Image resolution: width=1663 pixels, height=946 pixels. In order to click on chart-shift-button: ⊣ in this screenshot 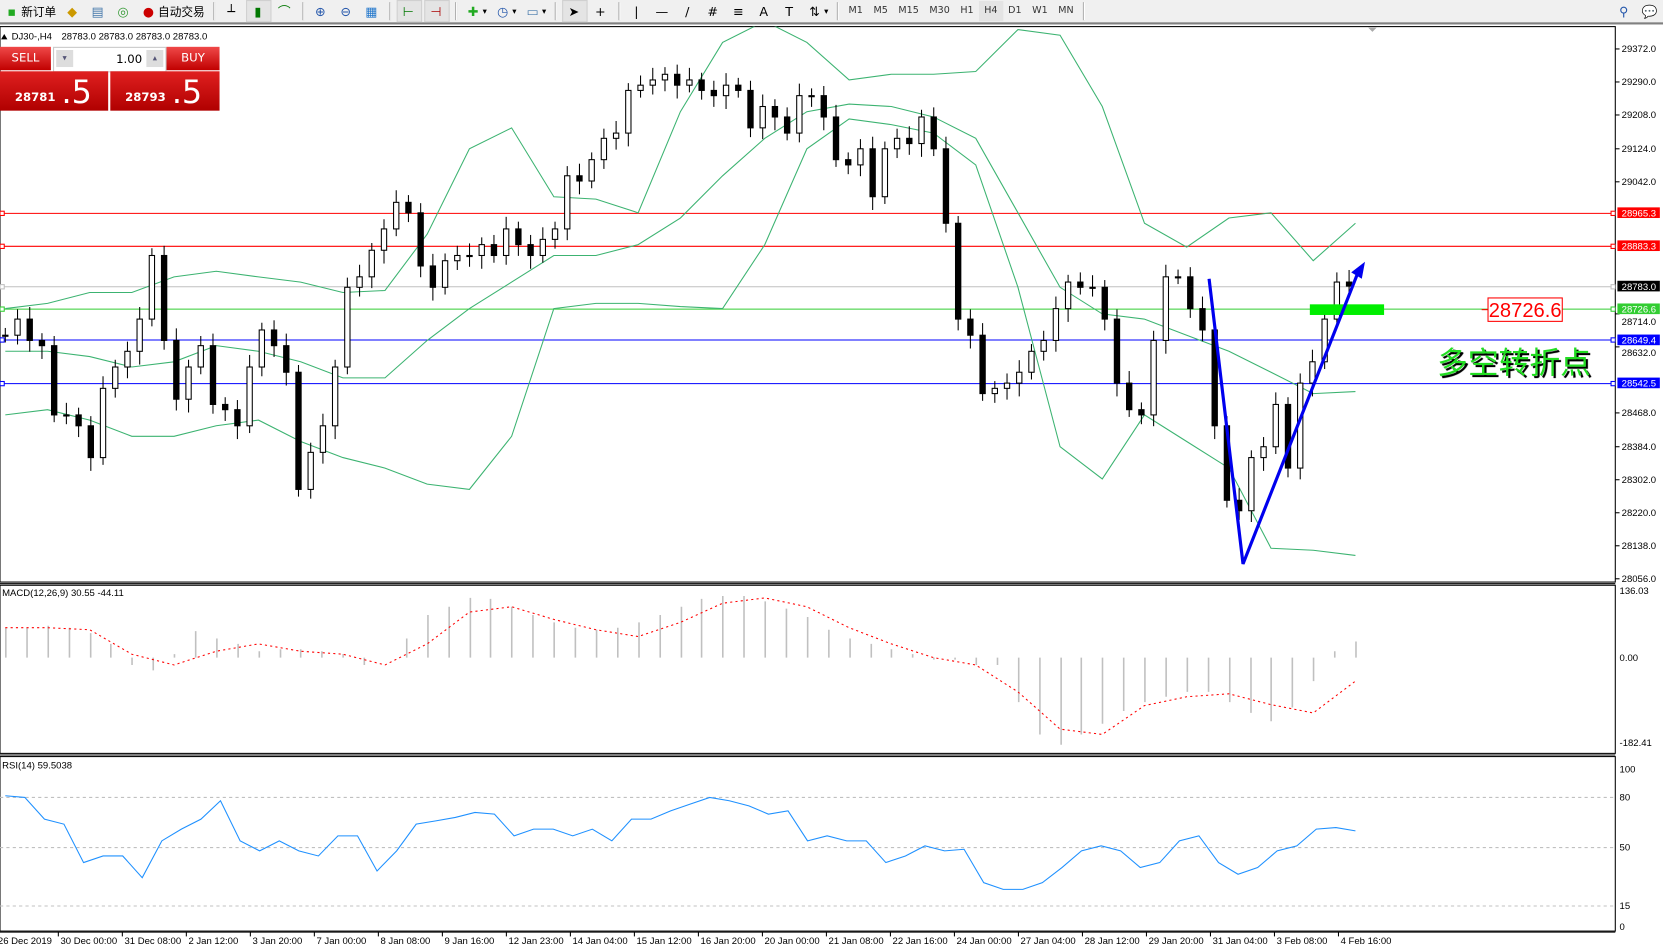, I will do `click(437, 11)`.